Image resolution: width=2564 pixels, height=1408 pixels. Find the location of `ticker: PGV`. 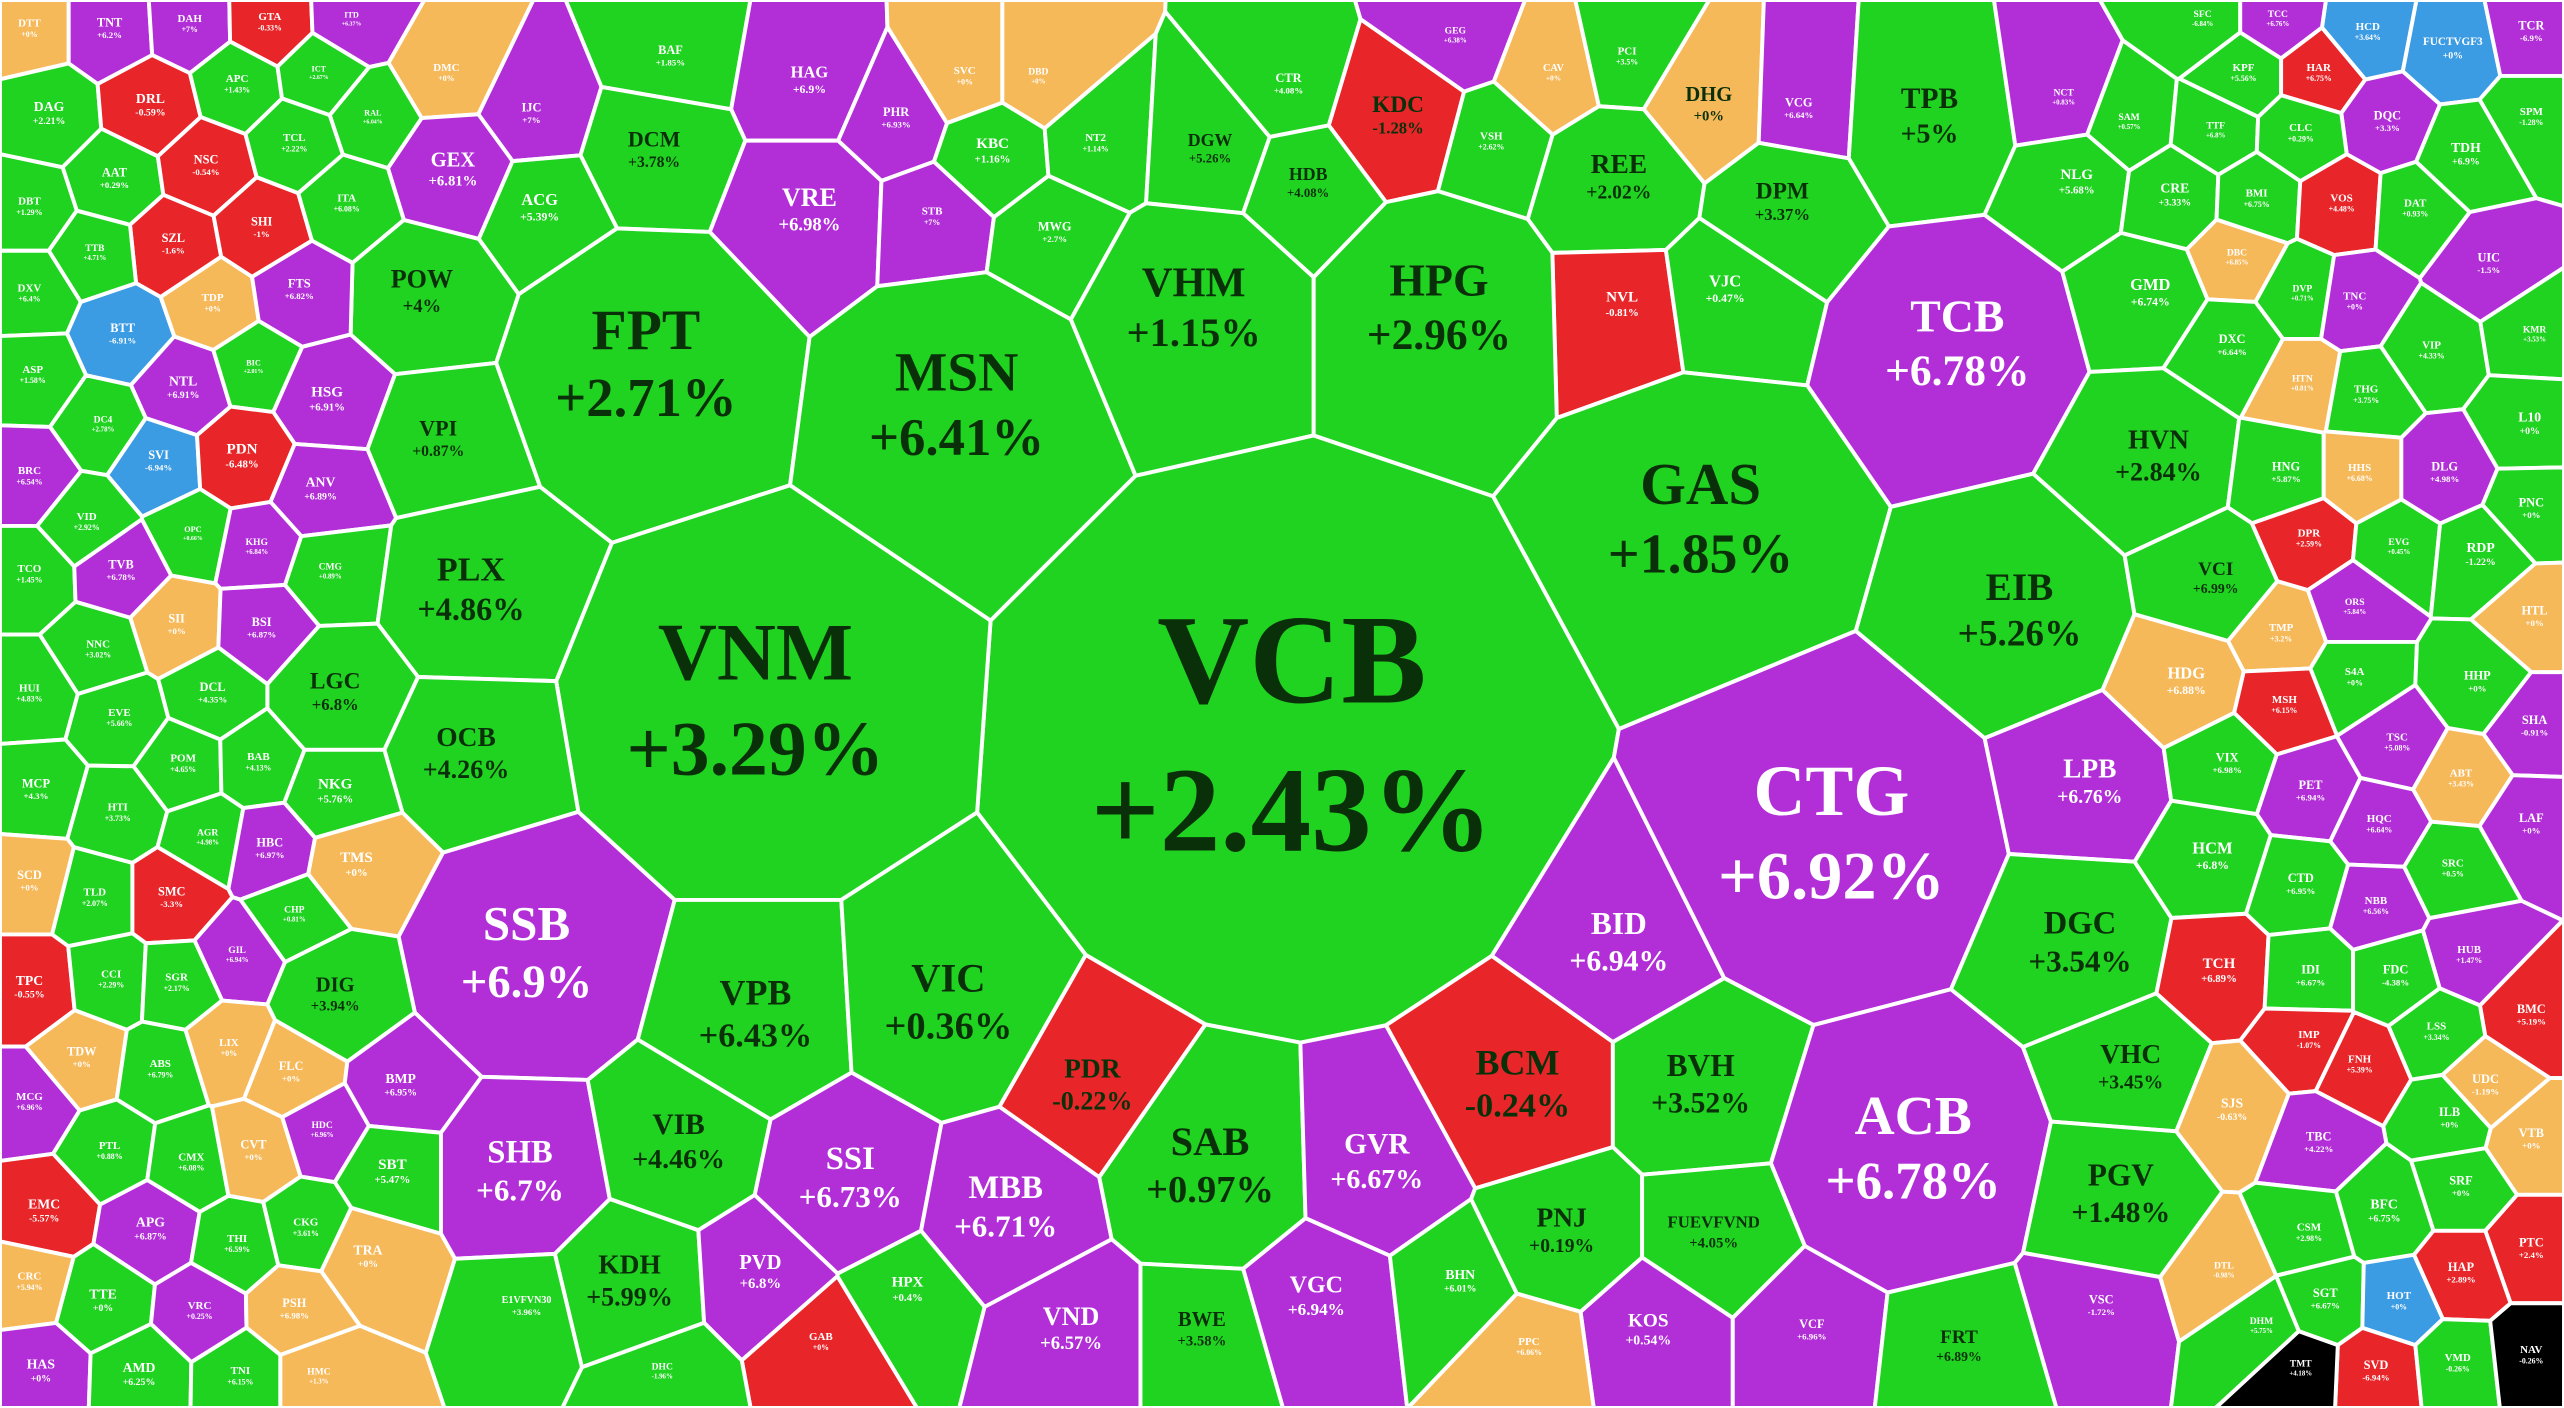

ticker: PGV is located at coordinates (2121, 1175).